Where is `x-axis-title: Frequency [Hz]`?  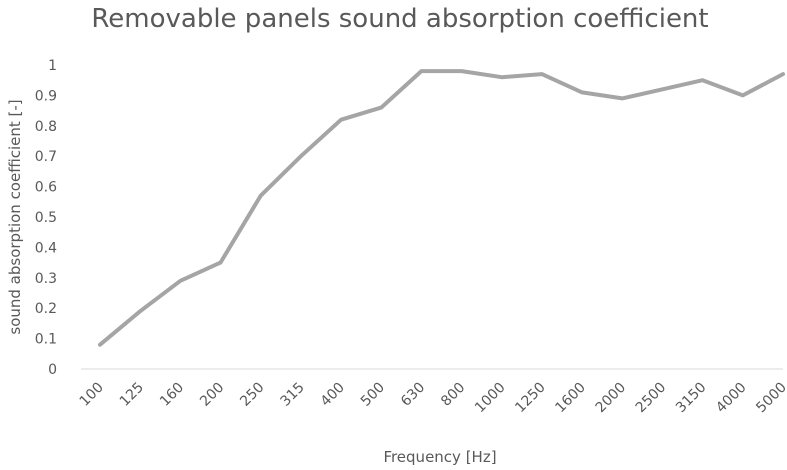
x-axis-title: Frequency [Hz] is located at coordinates (439, 457).